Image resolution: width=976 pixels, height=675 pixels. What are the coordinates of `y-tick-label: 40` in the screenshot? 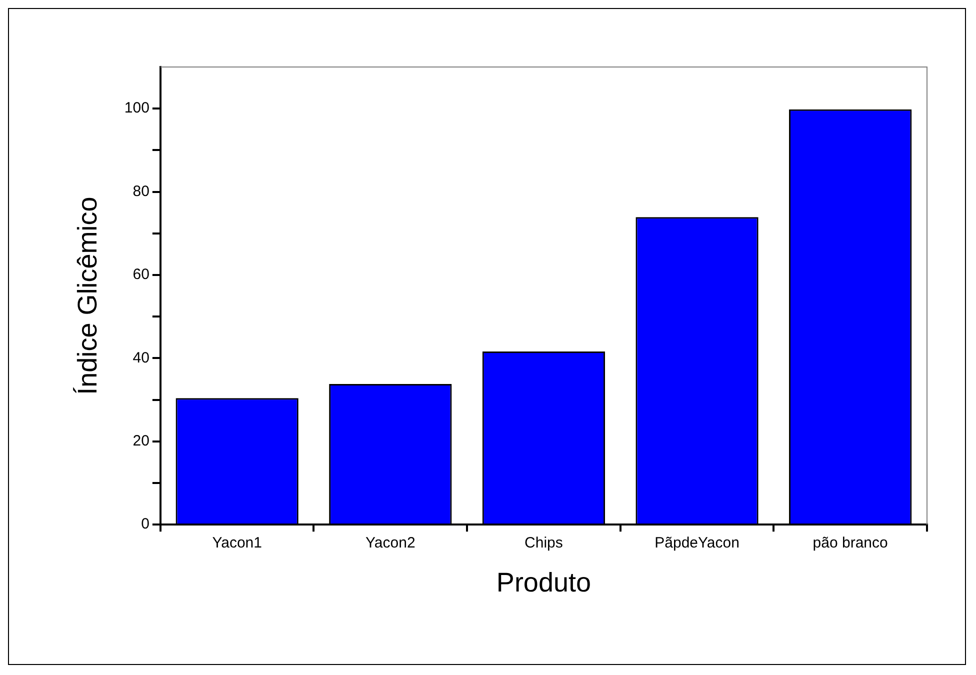 It's located at (141, 357).